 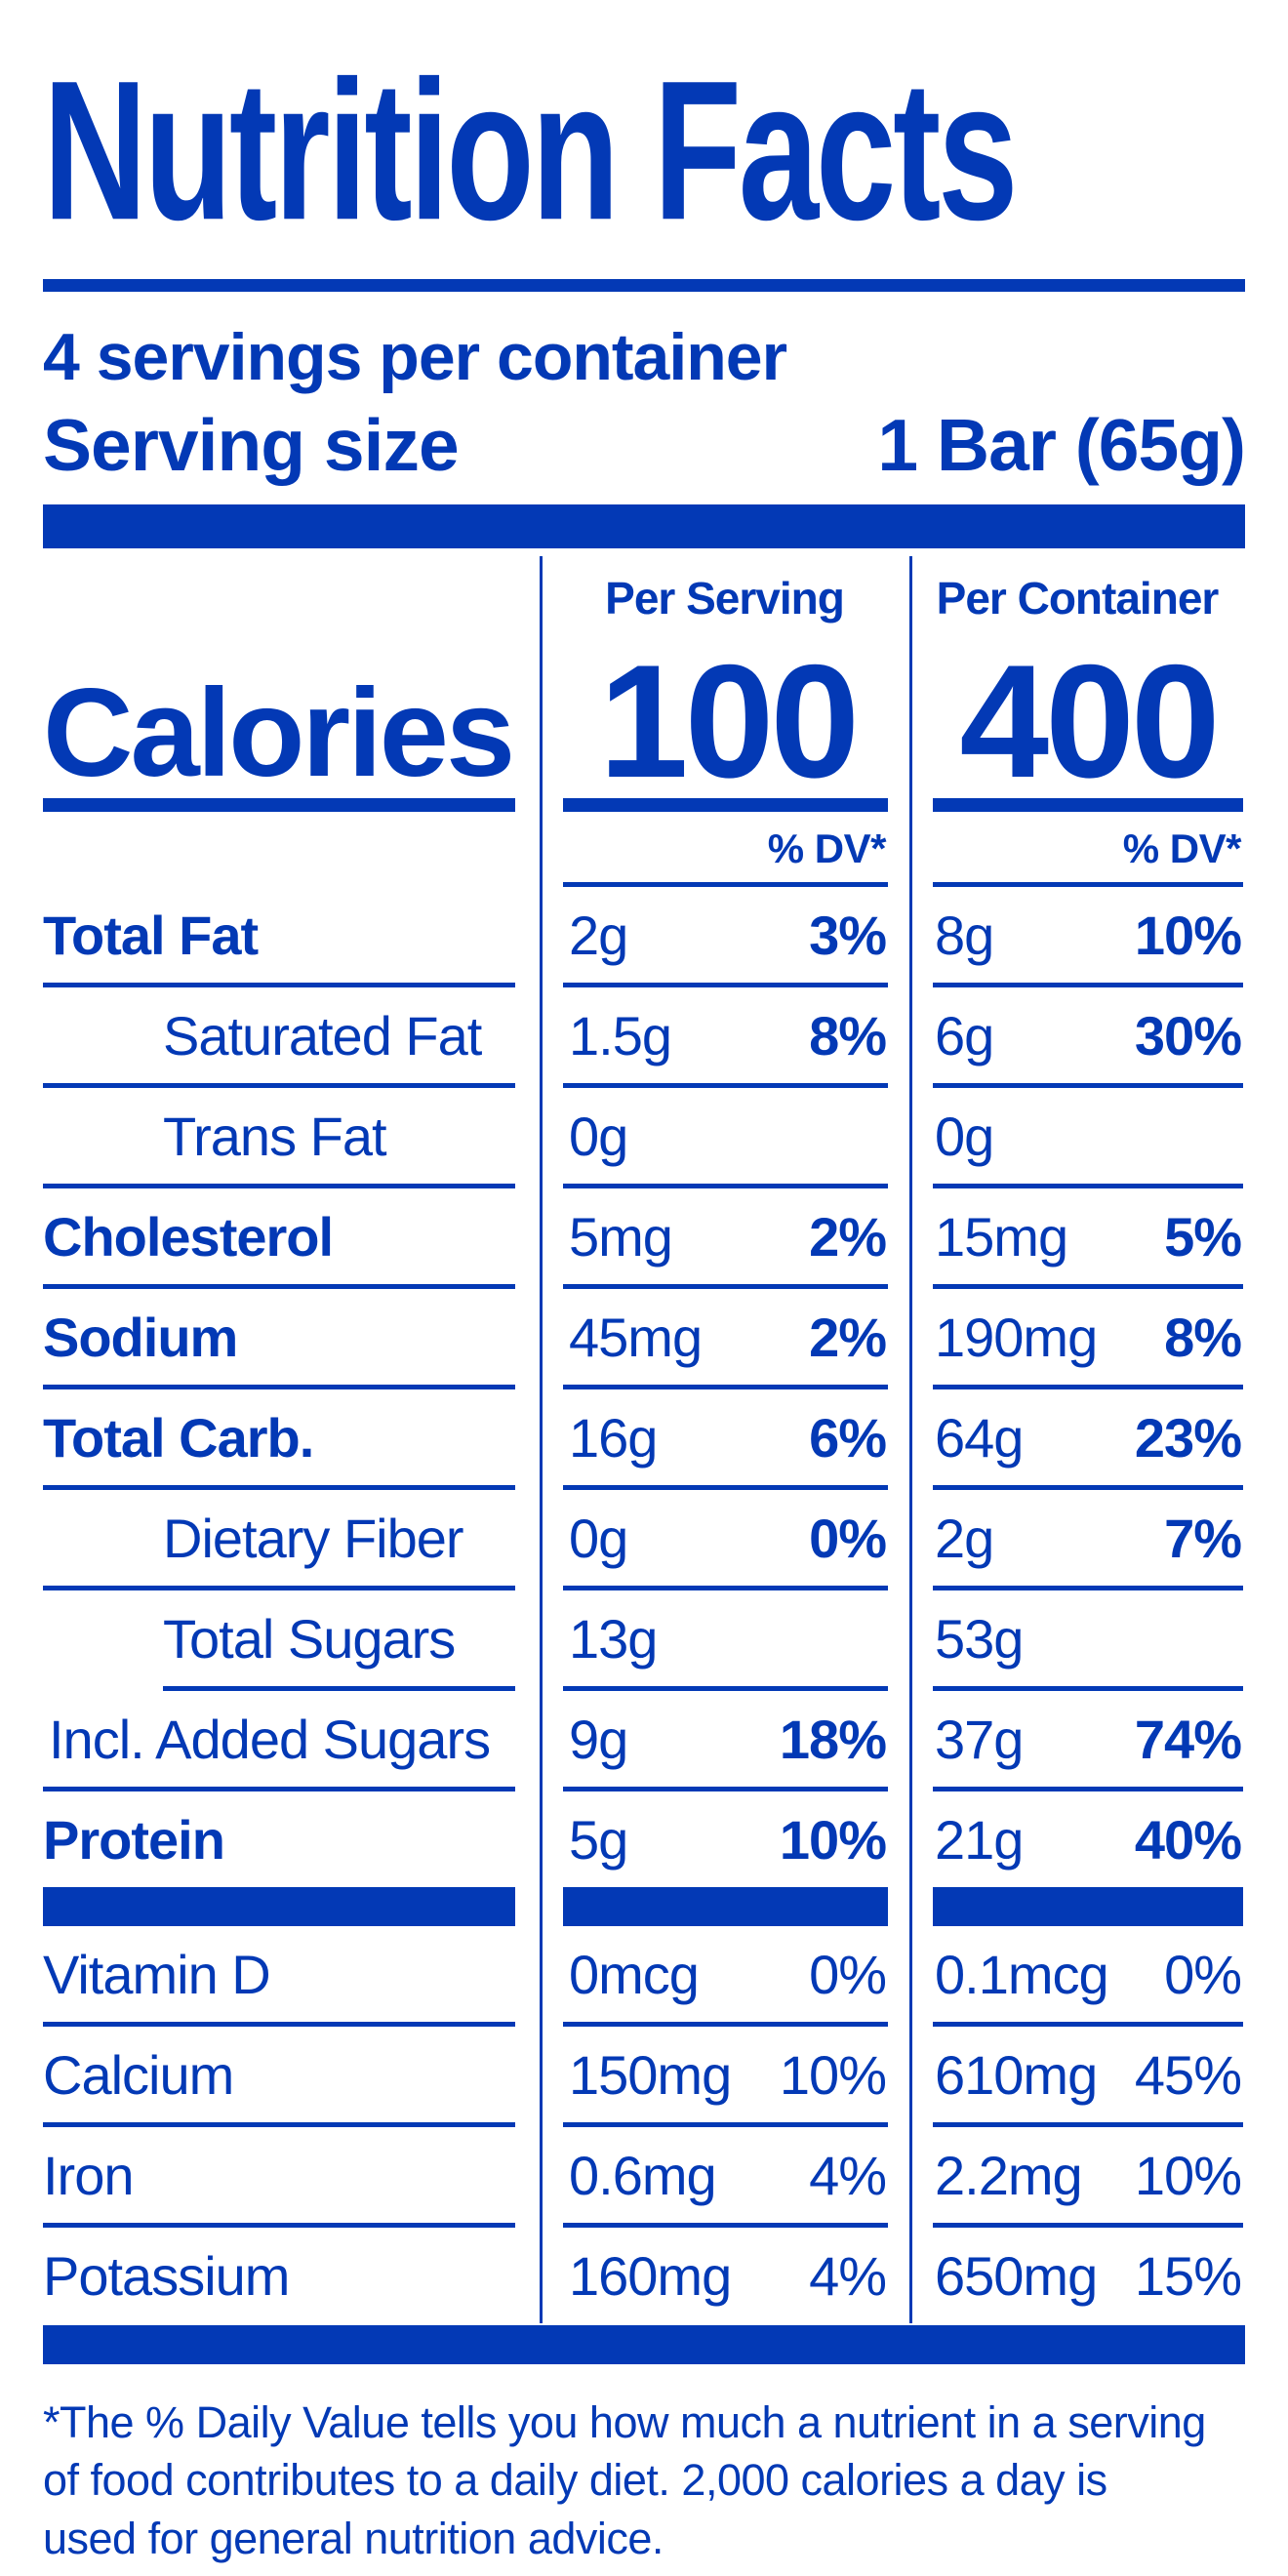 What do you see at coordinates (1188, 1839) in the screenshot?
I see `container-dv: 40%` at bounding box center [1188, 1839].